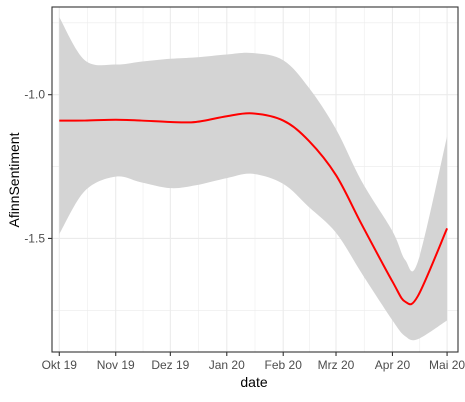  Describe the element at coordinates (60, 365) in the screenshot. I see `x-tick-label: Okt 19` at that location.